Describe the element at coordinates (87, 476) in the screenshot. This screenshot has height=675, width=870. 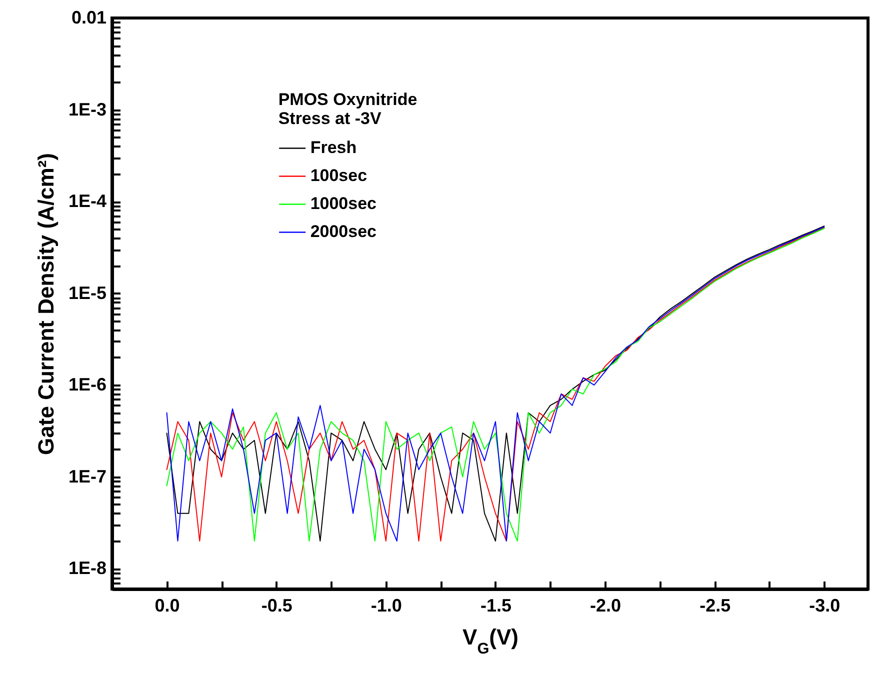
I see `y-tick-label: 1E-7` at that location.